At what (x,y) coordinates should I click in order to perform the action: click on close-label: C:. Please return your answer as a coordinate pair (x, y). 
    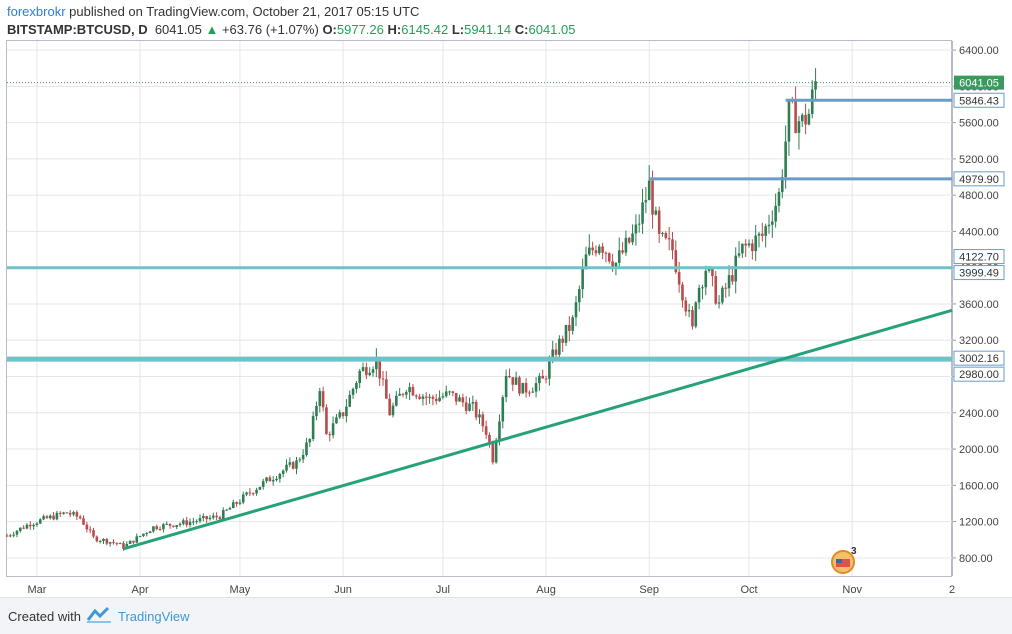
    Looking at the image, I should click on (521, 29).